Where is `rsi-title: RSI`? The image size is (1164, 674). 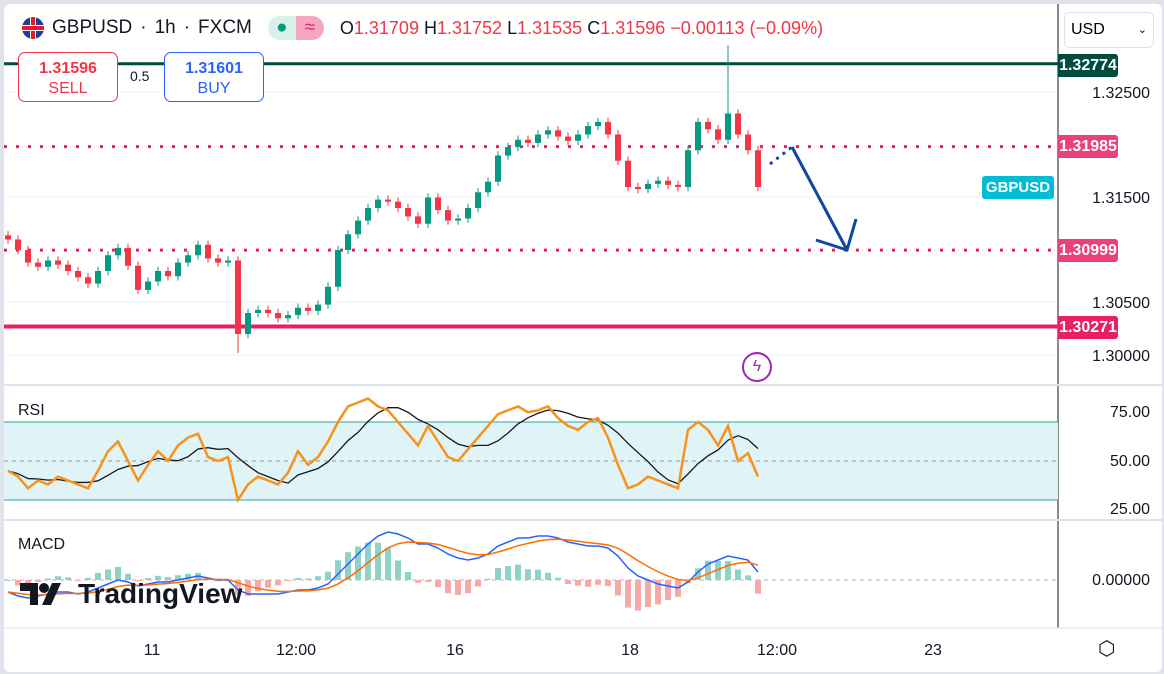 rsi-title: RSI is located at coordinates (31, 410).